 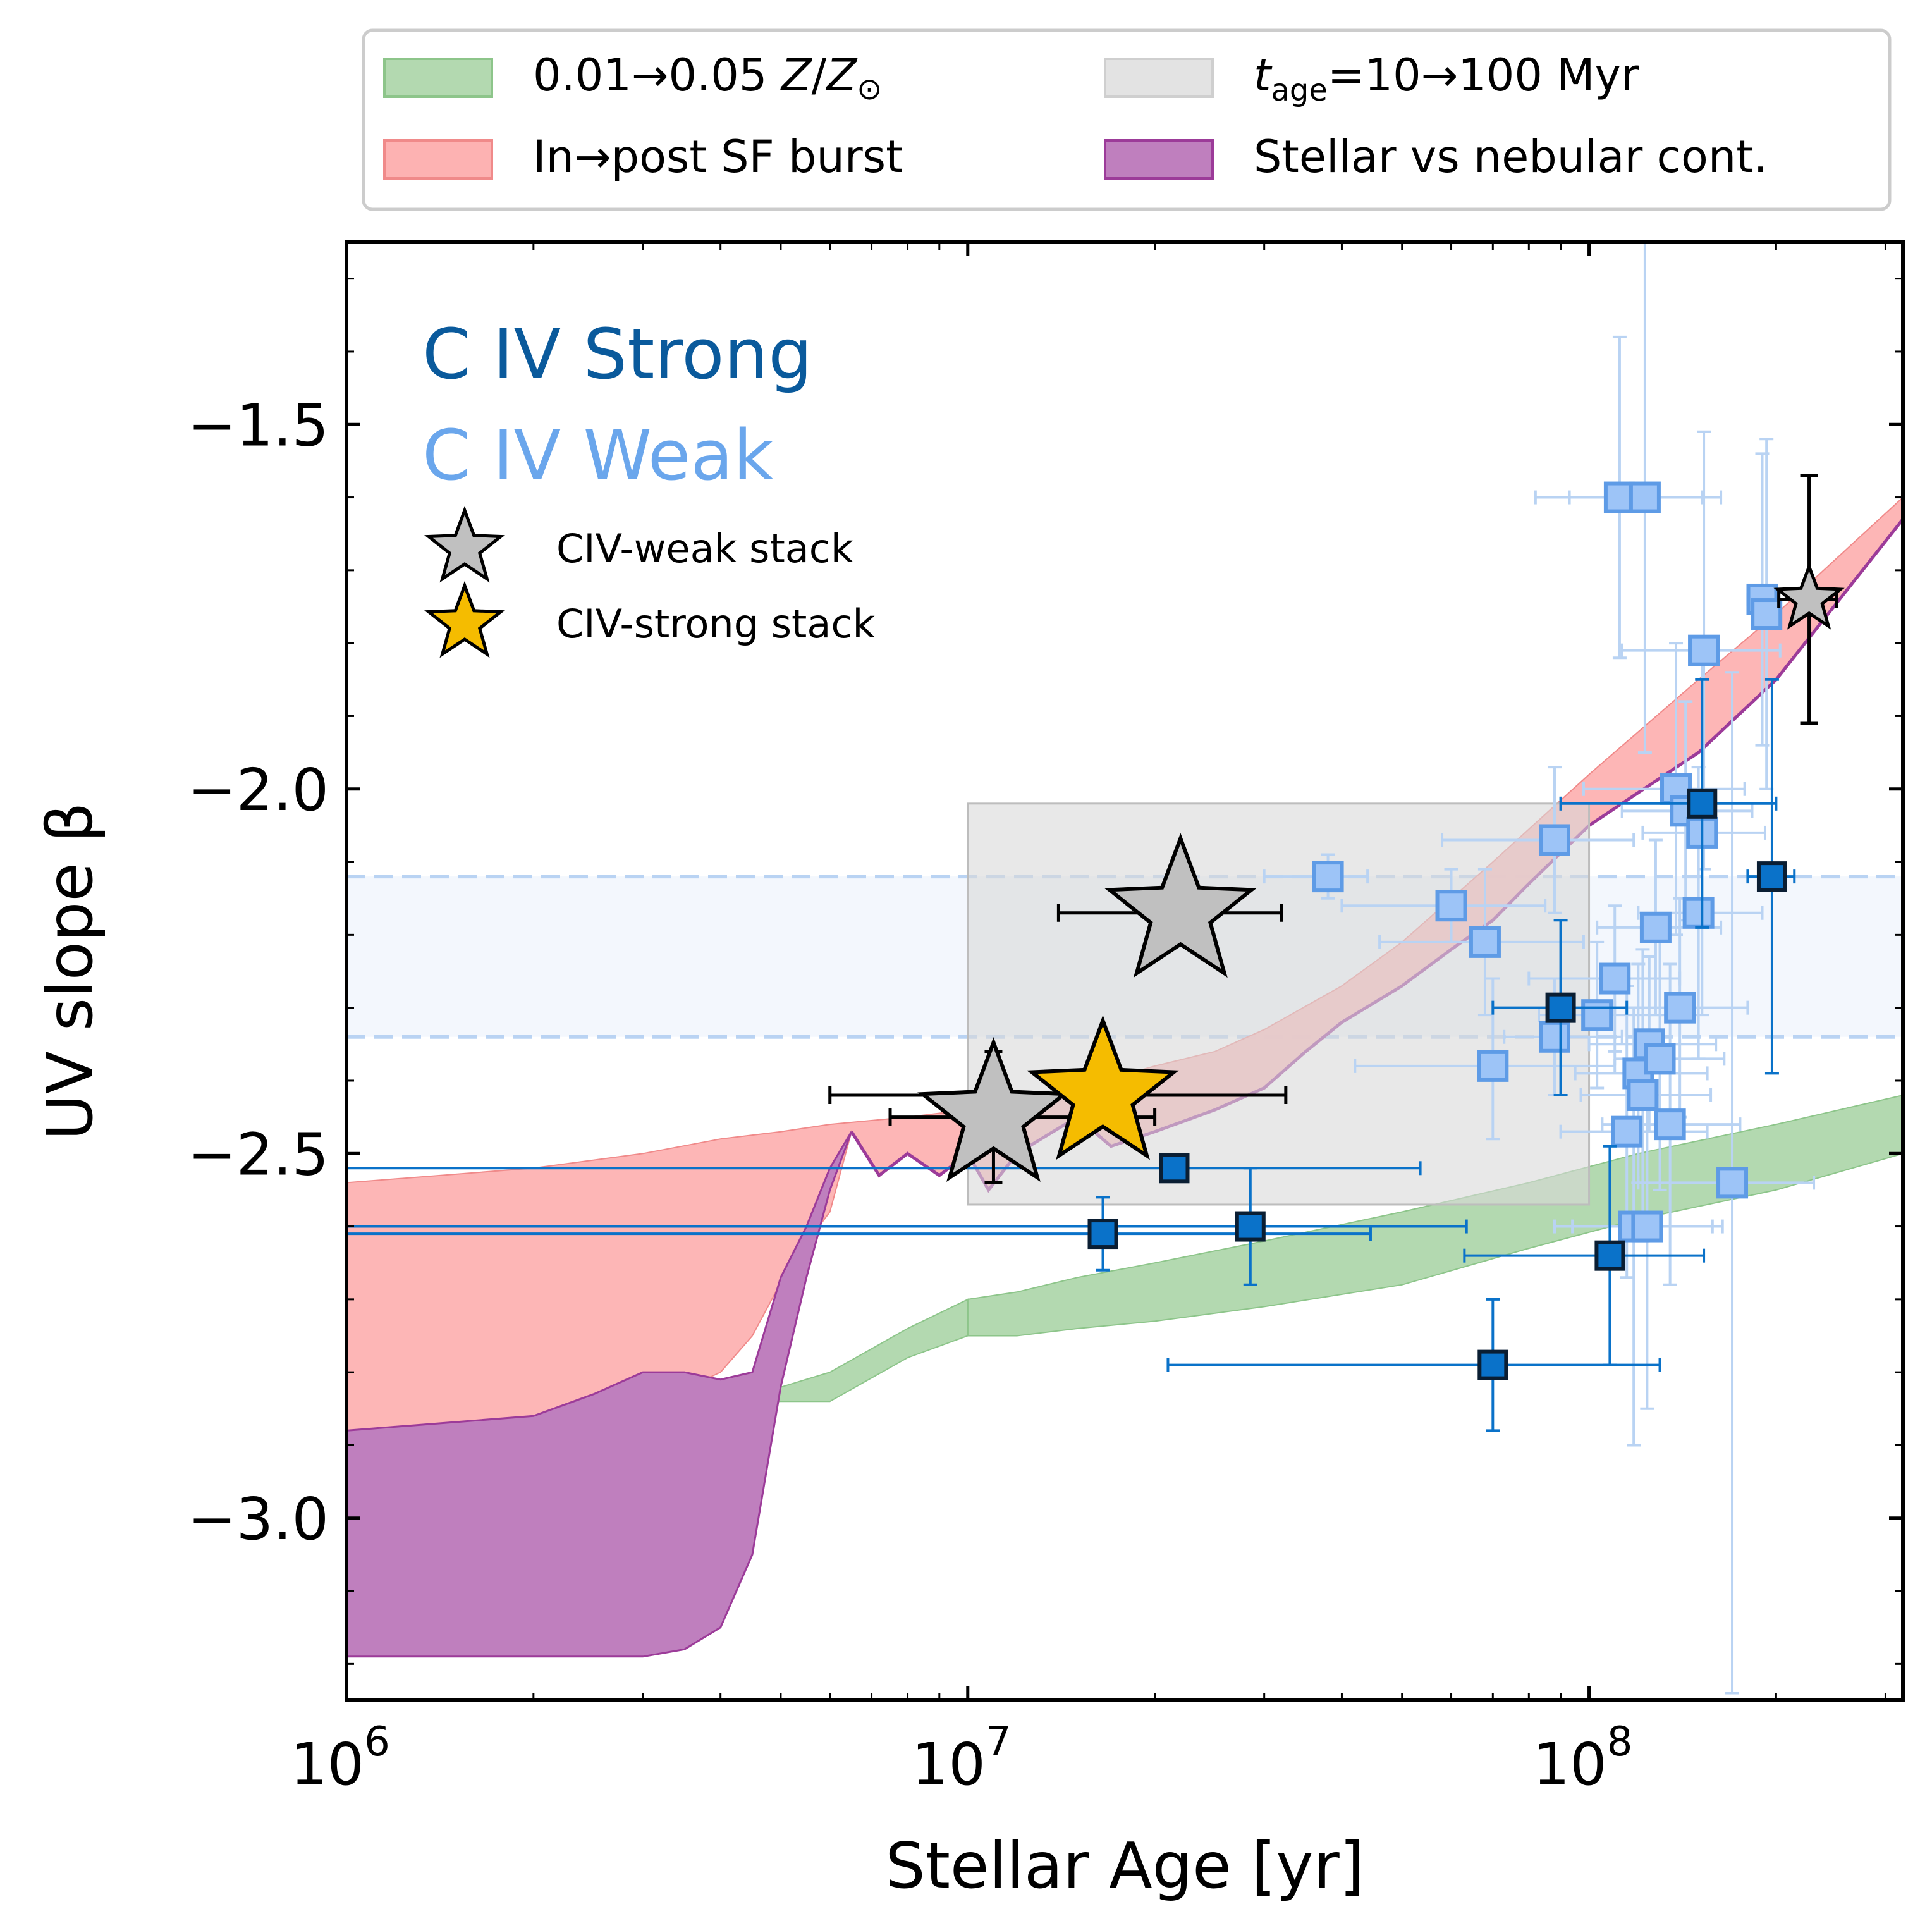 What do you see at coordinates (598, 455) in the screenshot?
I see `label-civ-weak: C IV Weak` at bounding box center [598, 455].